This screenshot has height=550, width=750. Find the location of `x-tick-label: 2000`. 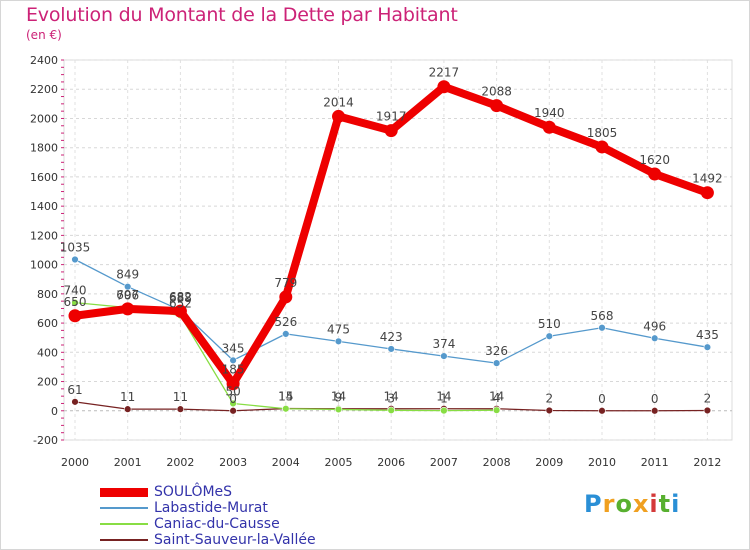

x-tick-label: 2000 is located at coordinates (75, 462).